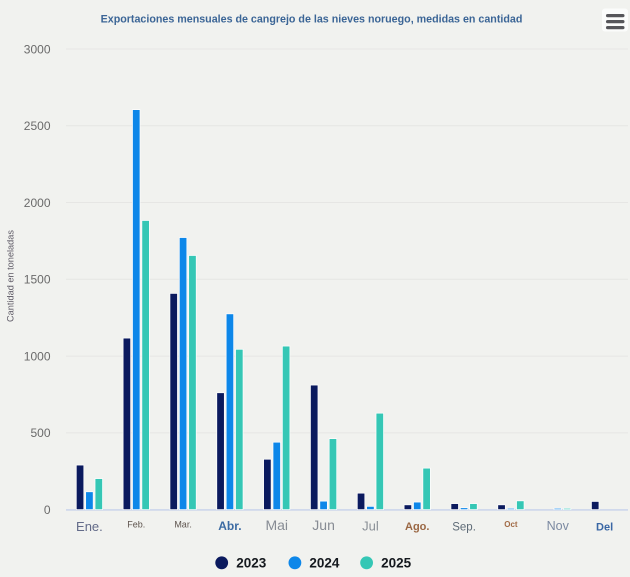  What do you see at coordinates (47, 510) in the screenshot?
I see `svg-text: 0` at bounding box center [47, 510].